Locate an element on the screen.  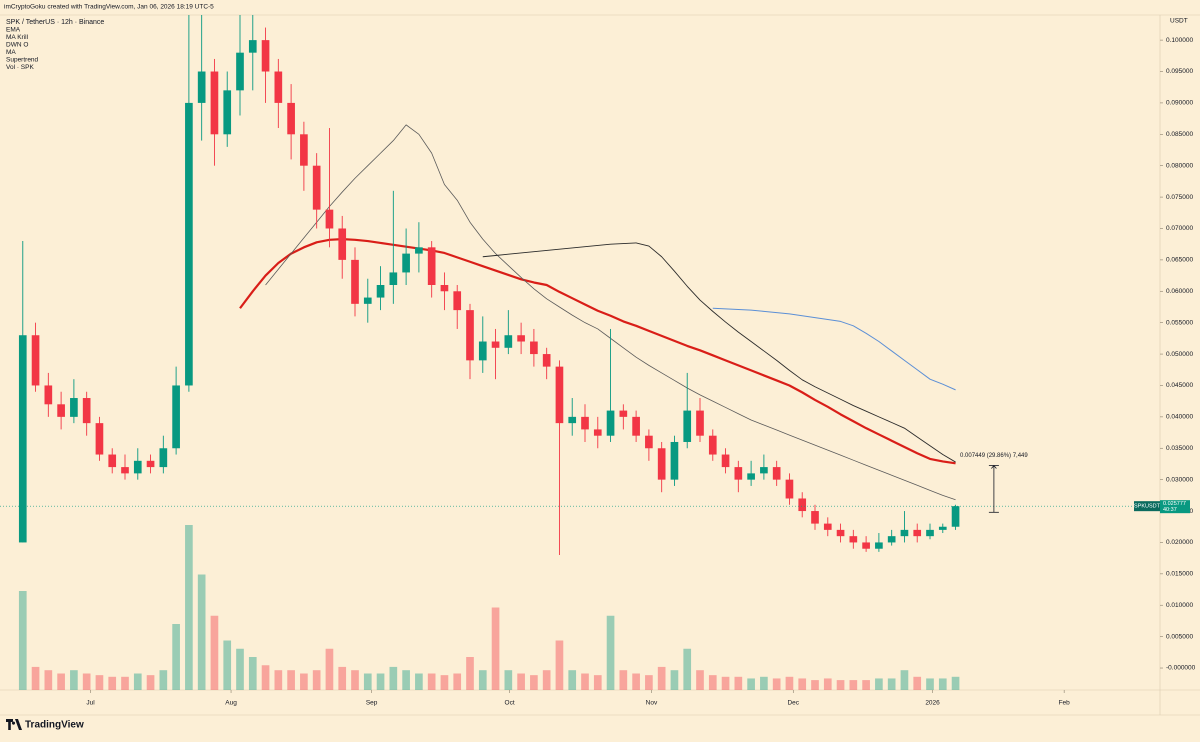
last-price-box is located at coordinates (1175, 507).